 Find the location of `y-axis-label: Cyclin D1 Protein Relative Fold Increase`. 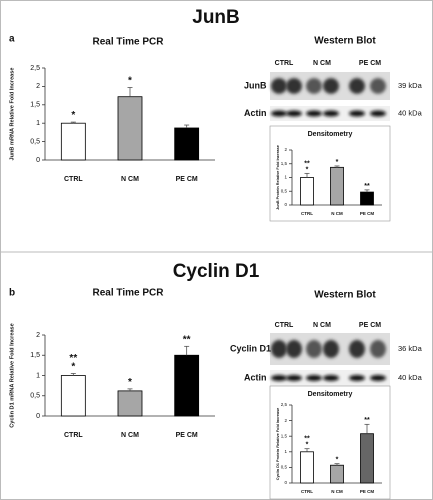

y-axis-label: Cyclin D1 Protein Relative Fold Increase is located at coordinates (278, 444).